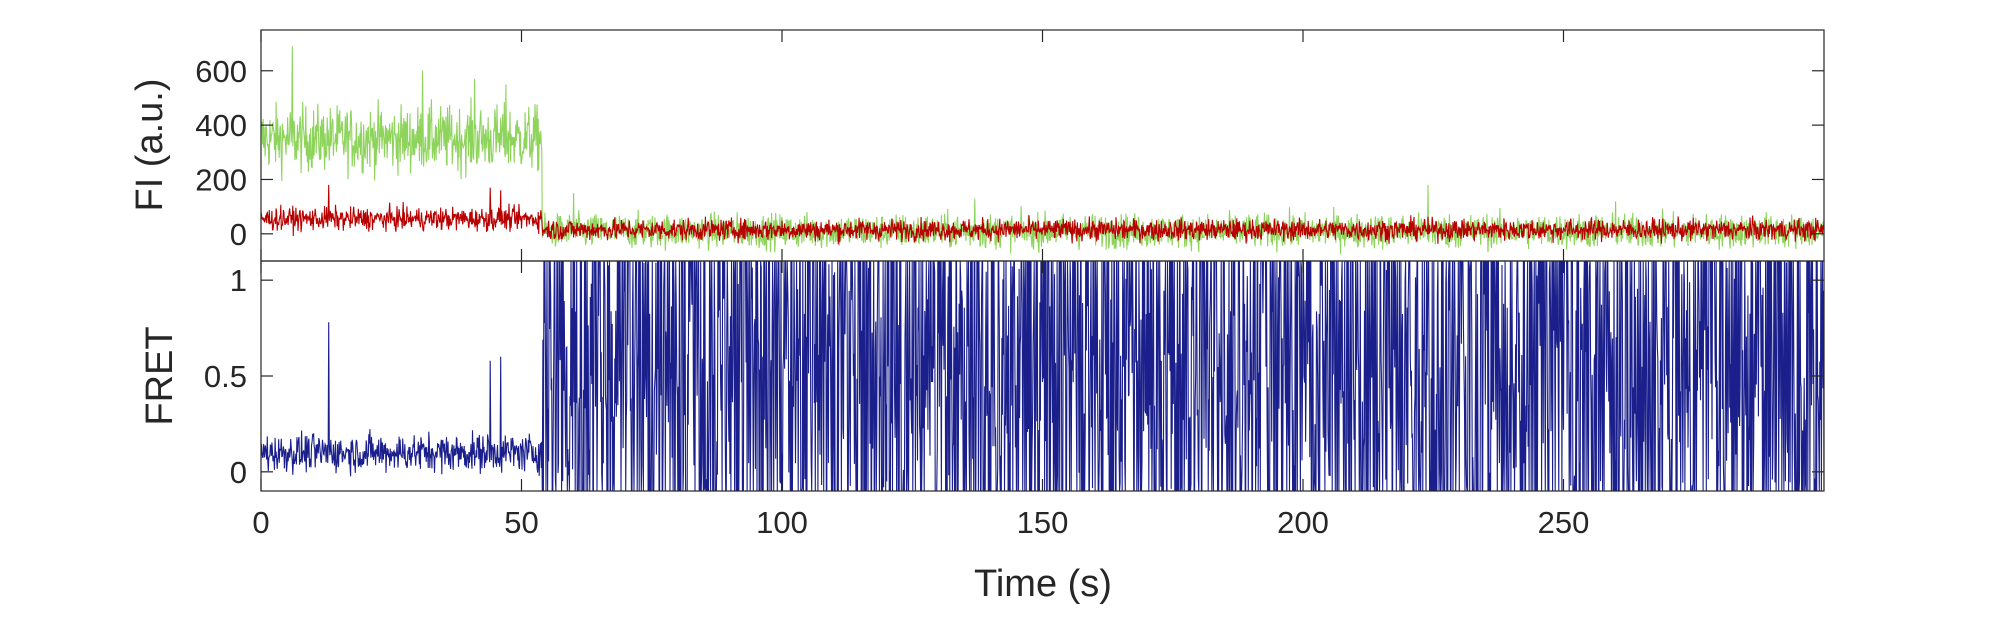  What do you see at coordinates (1564, 522) in the screenshot?
I see `x-tick-label: 250` at bounding box center [1564, 522].